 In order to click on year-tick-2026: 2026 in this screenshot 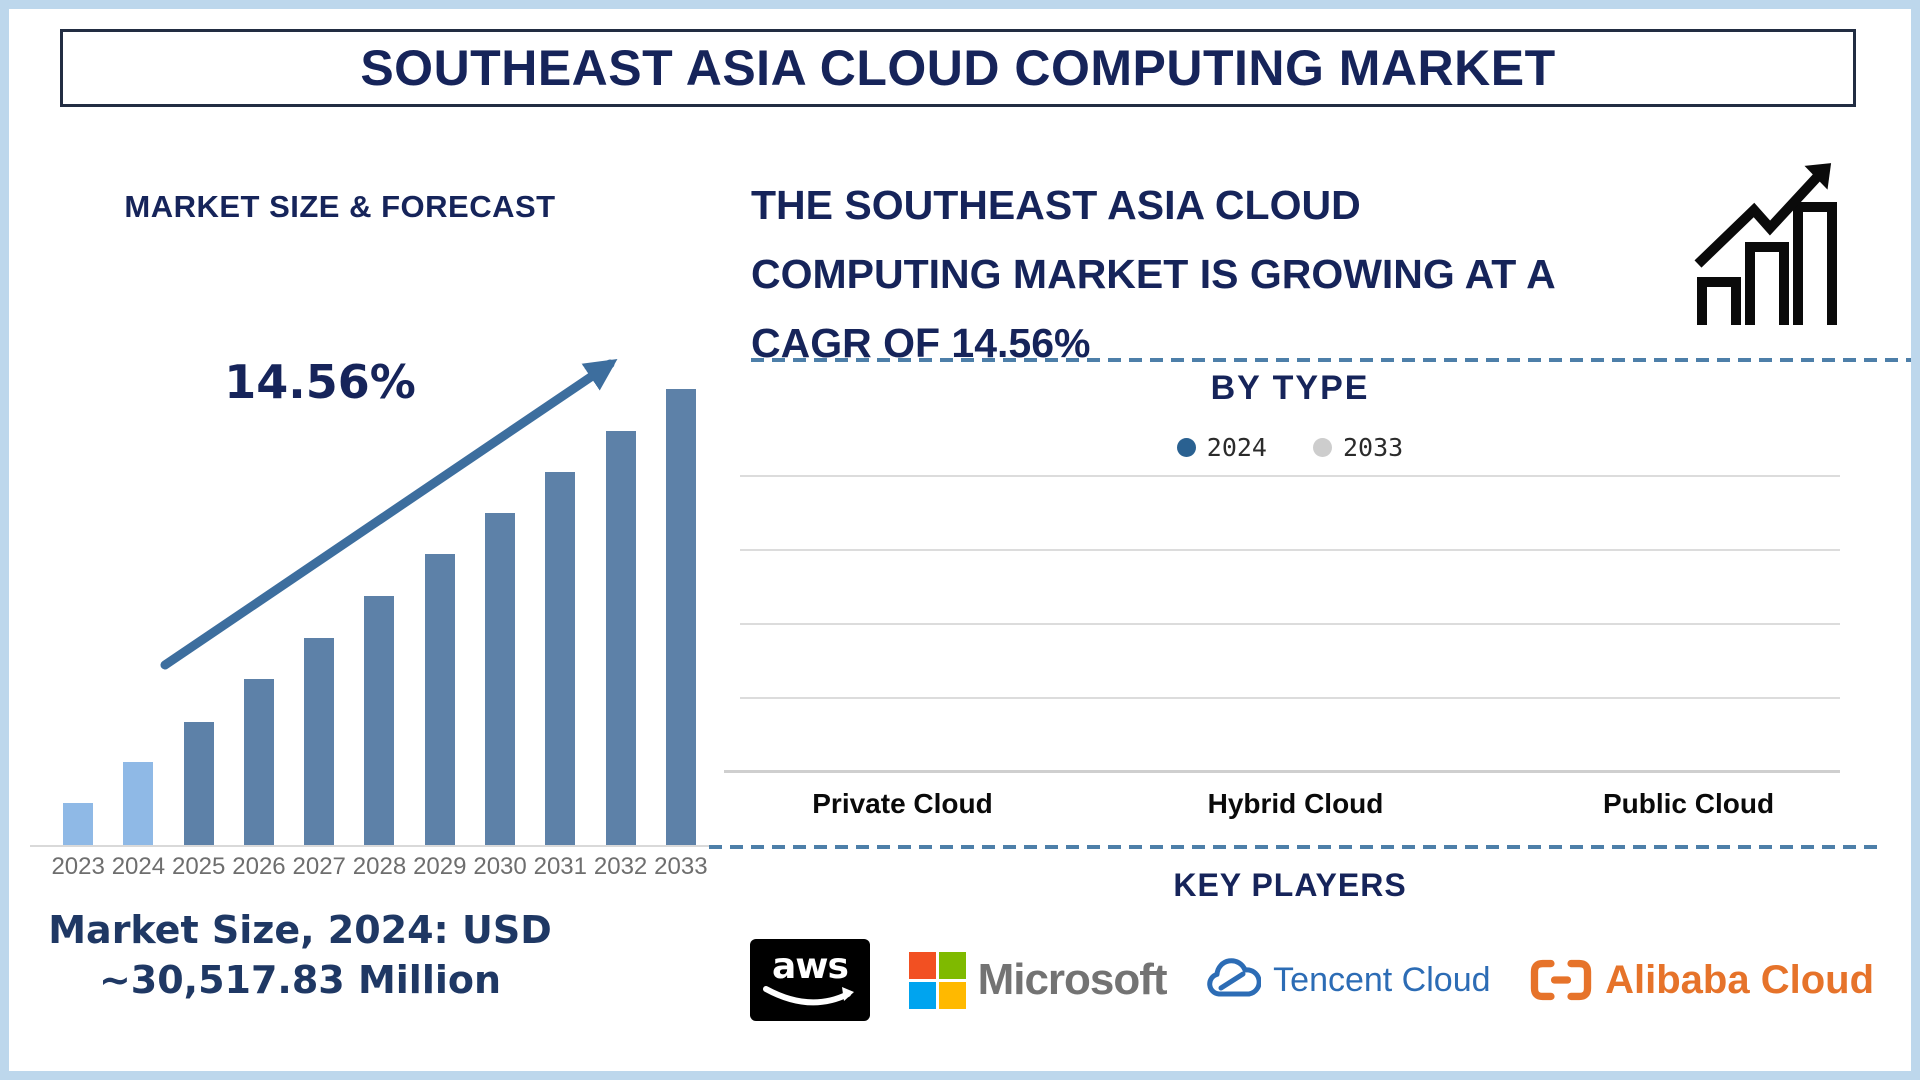, I will do `click(259, 866)`.